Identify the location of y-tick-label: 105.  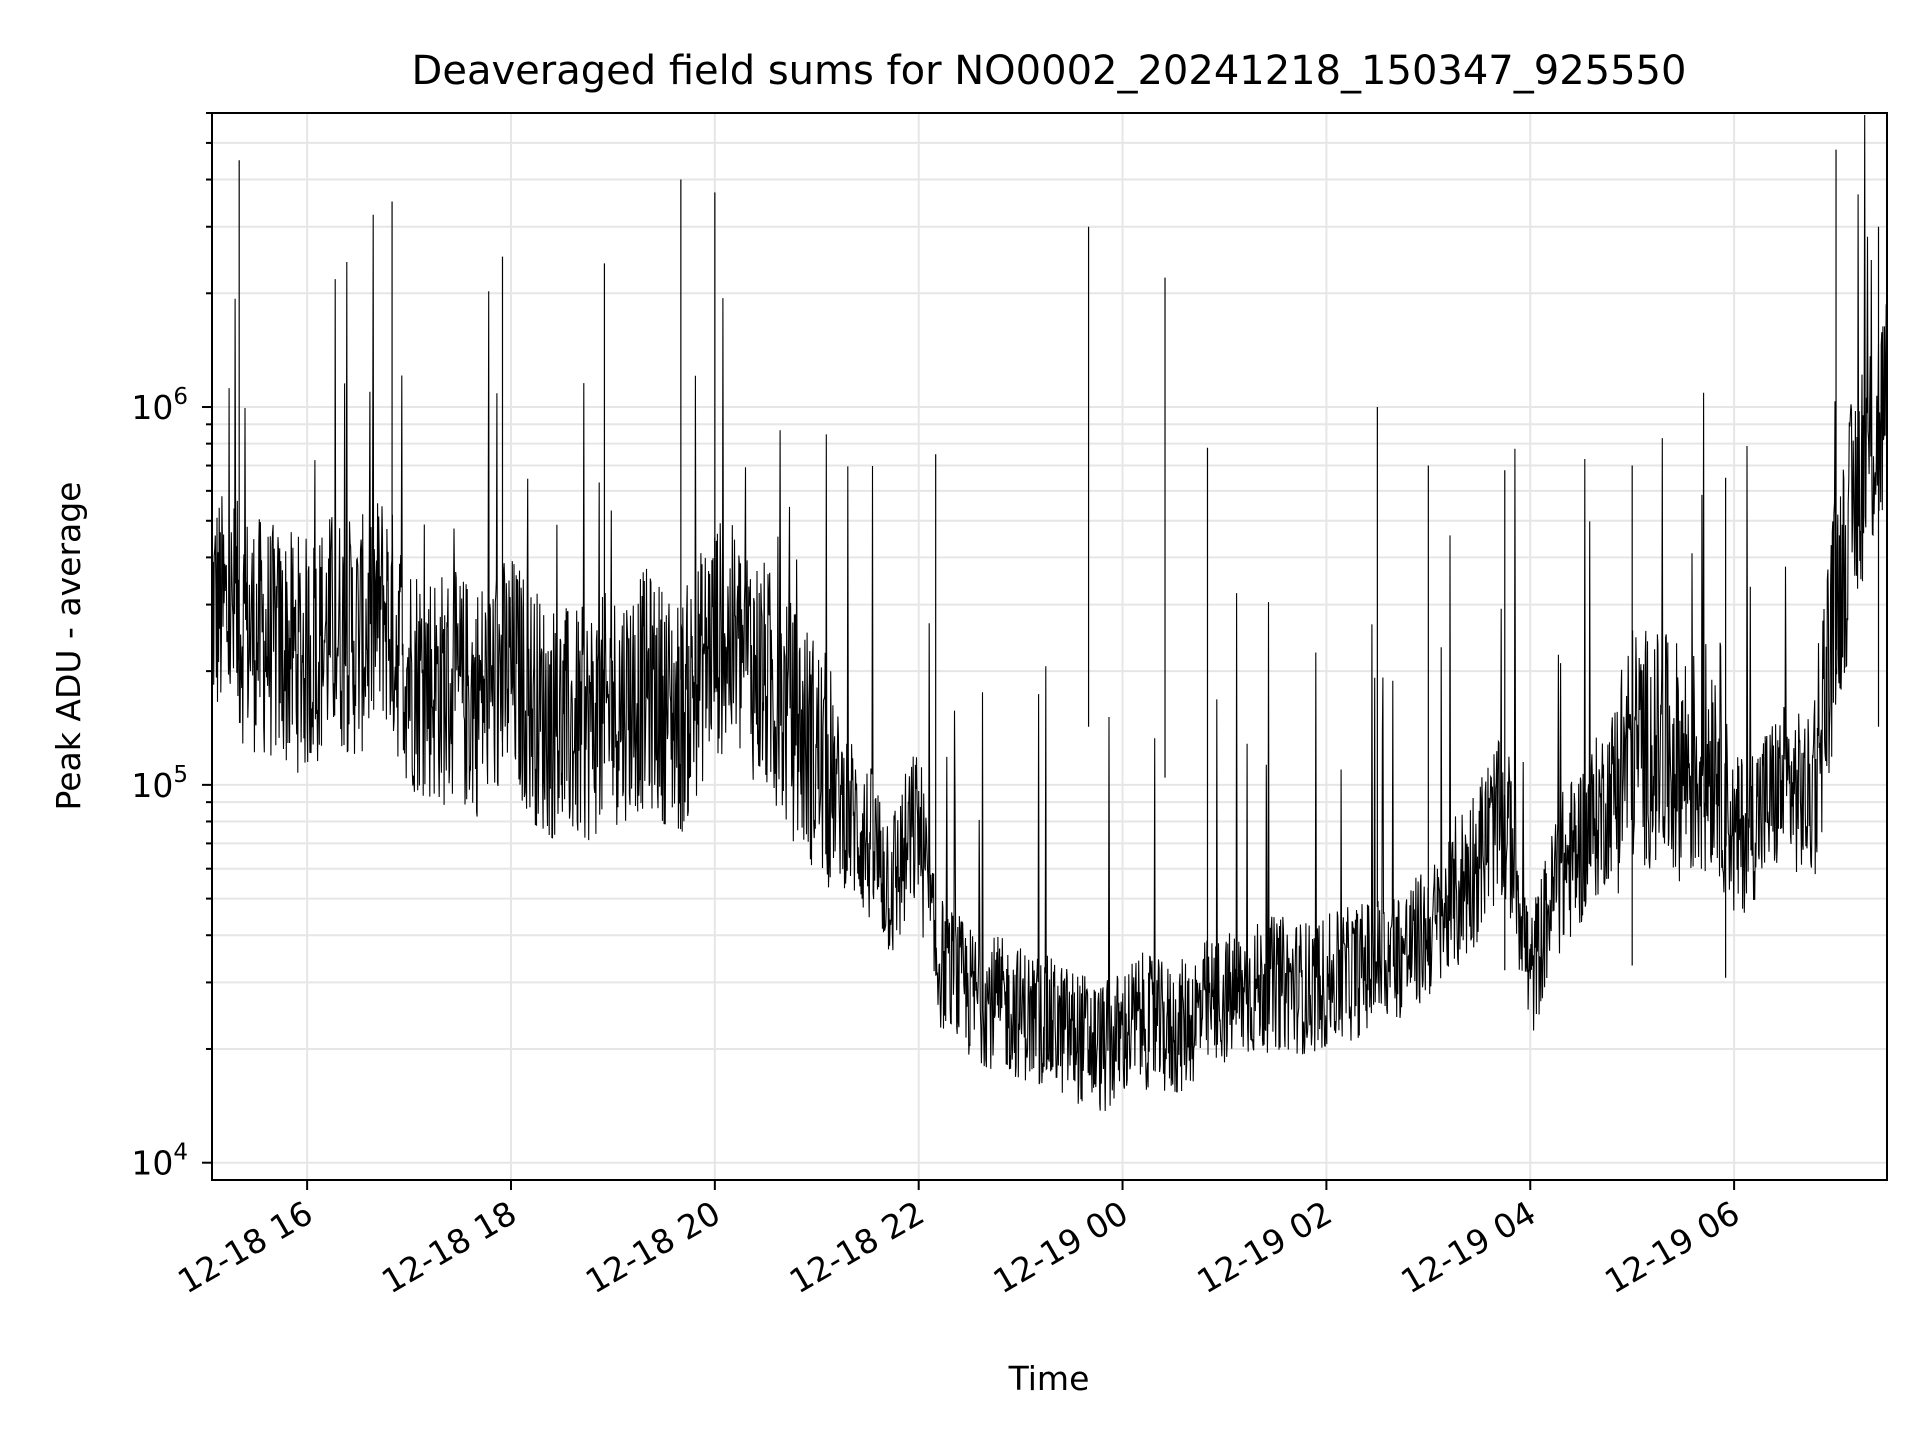
(159, 783).